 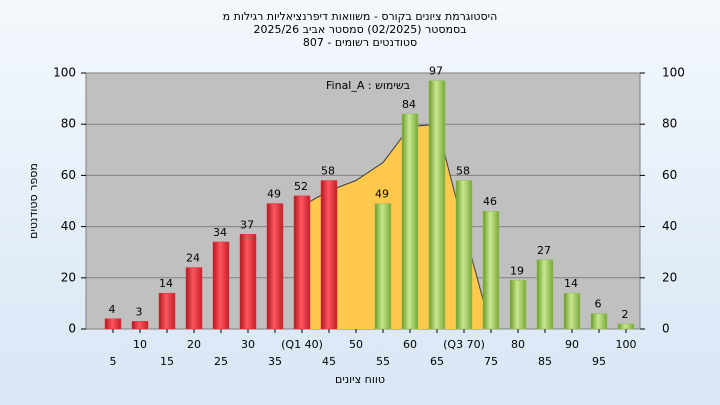 What do you see at coordinates (410, 344) in the screenshot?
I see `x-tick-label: 60` at bounding box center [410, 344].